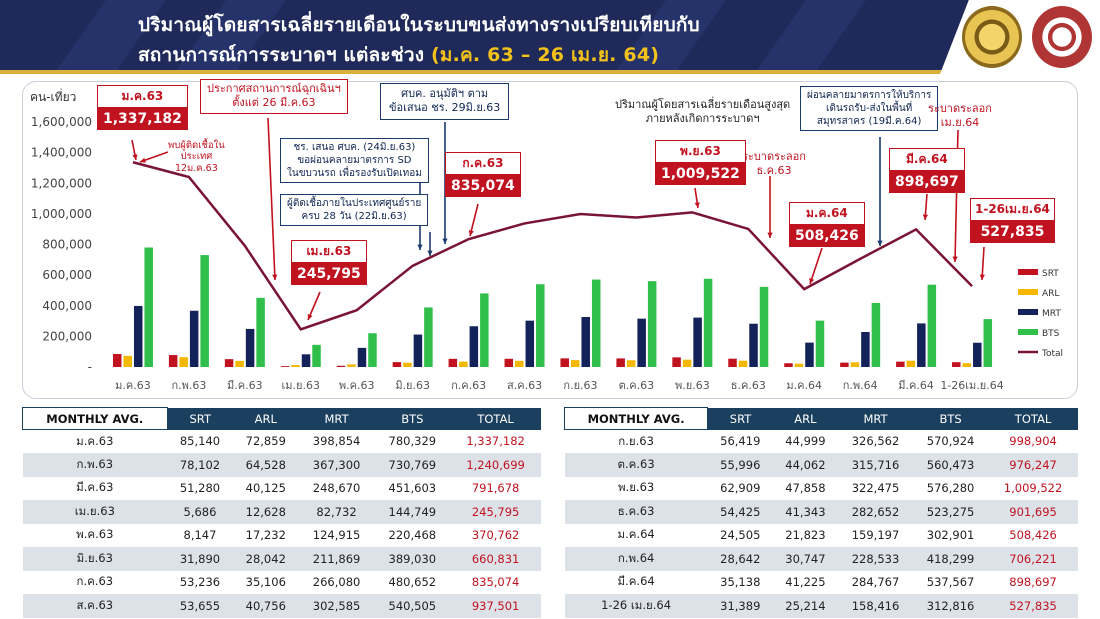 Image resolution: width=1100 pixels, height=619 pixels. Describe the element at coordinates (301, 385) in the screenshot. I see `x-tick-label: เม.ย.63` at that location.